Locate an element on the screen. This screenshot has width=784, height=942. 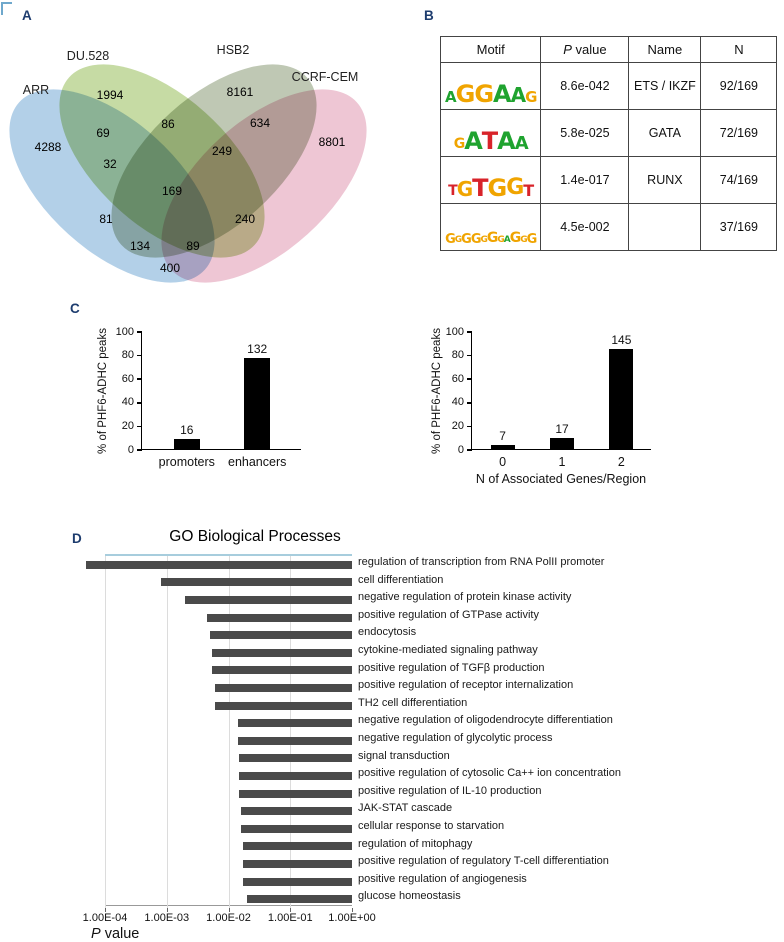
venn-region-count: 249 is located at coordinates (222, 151).